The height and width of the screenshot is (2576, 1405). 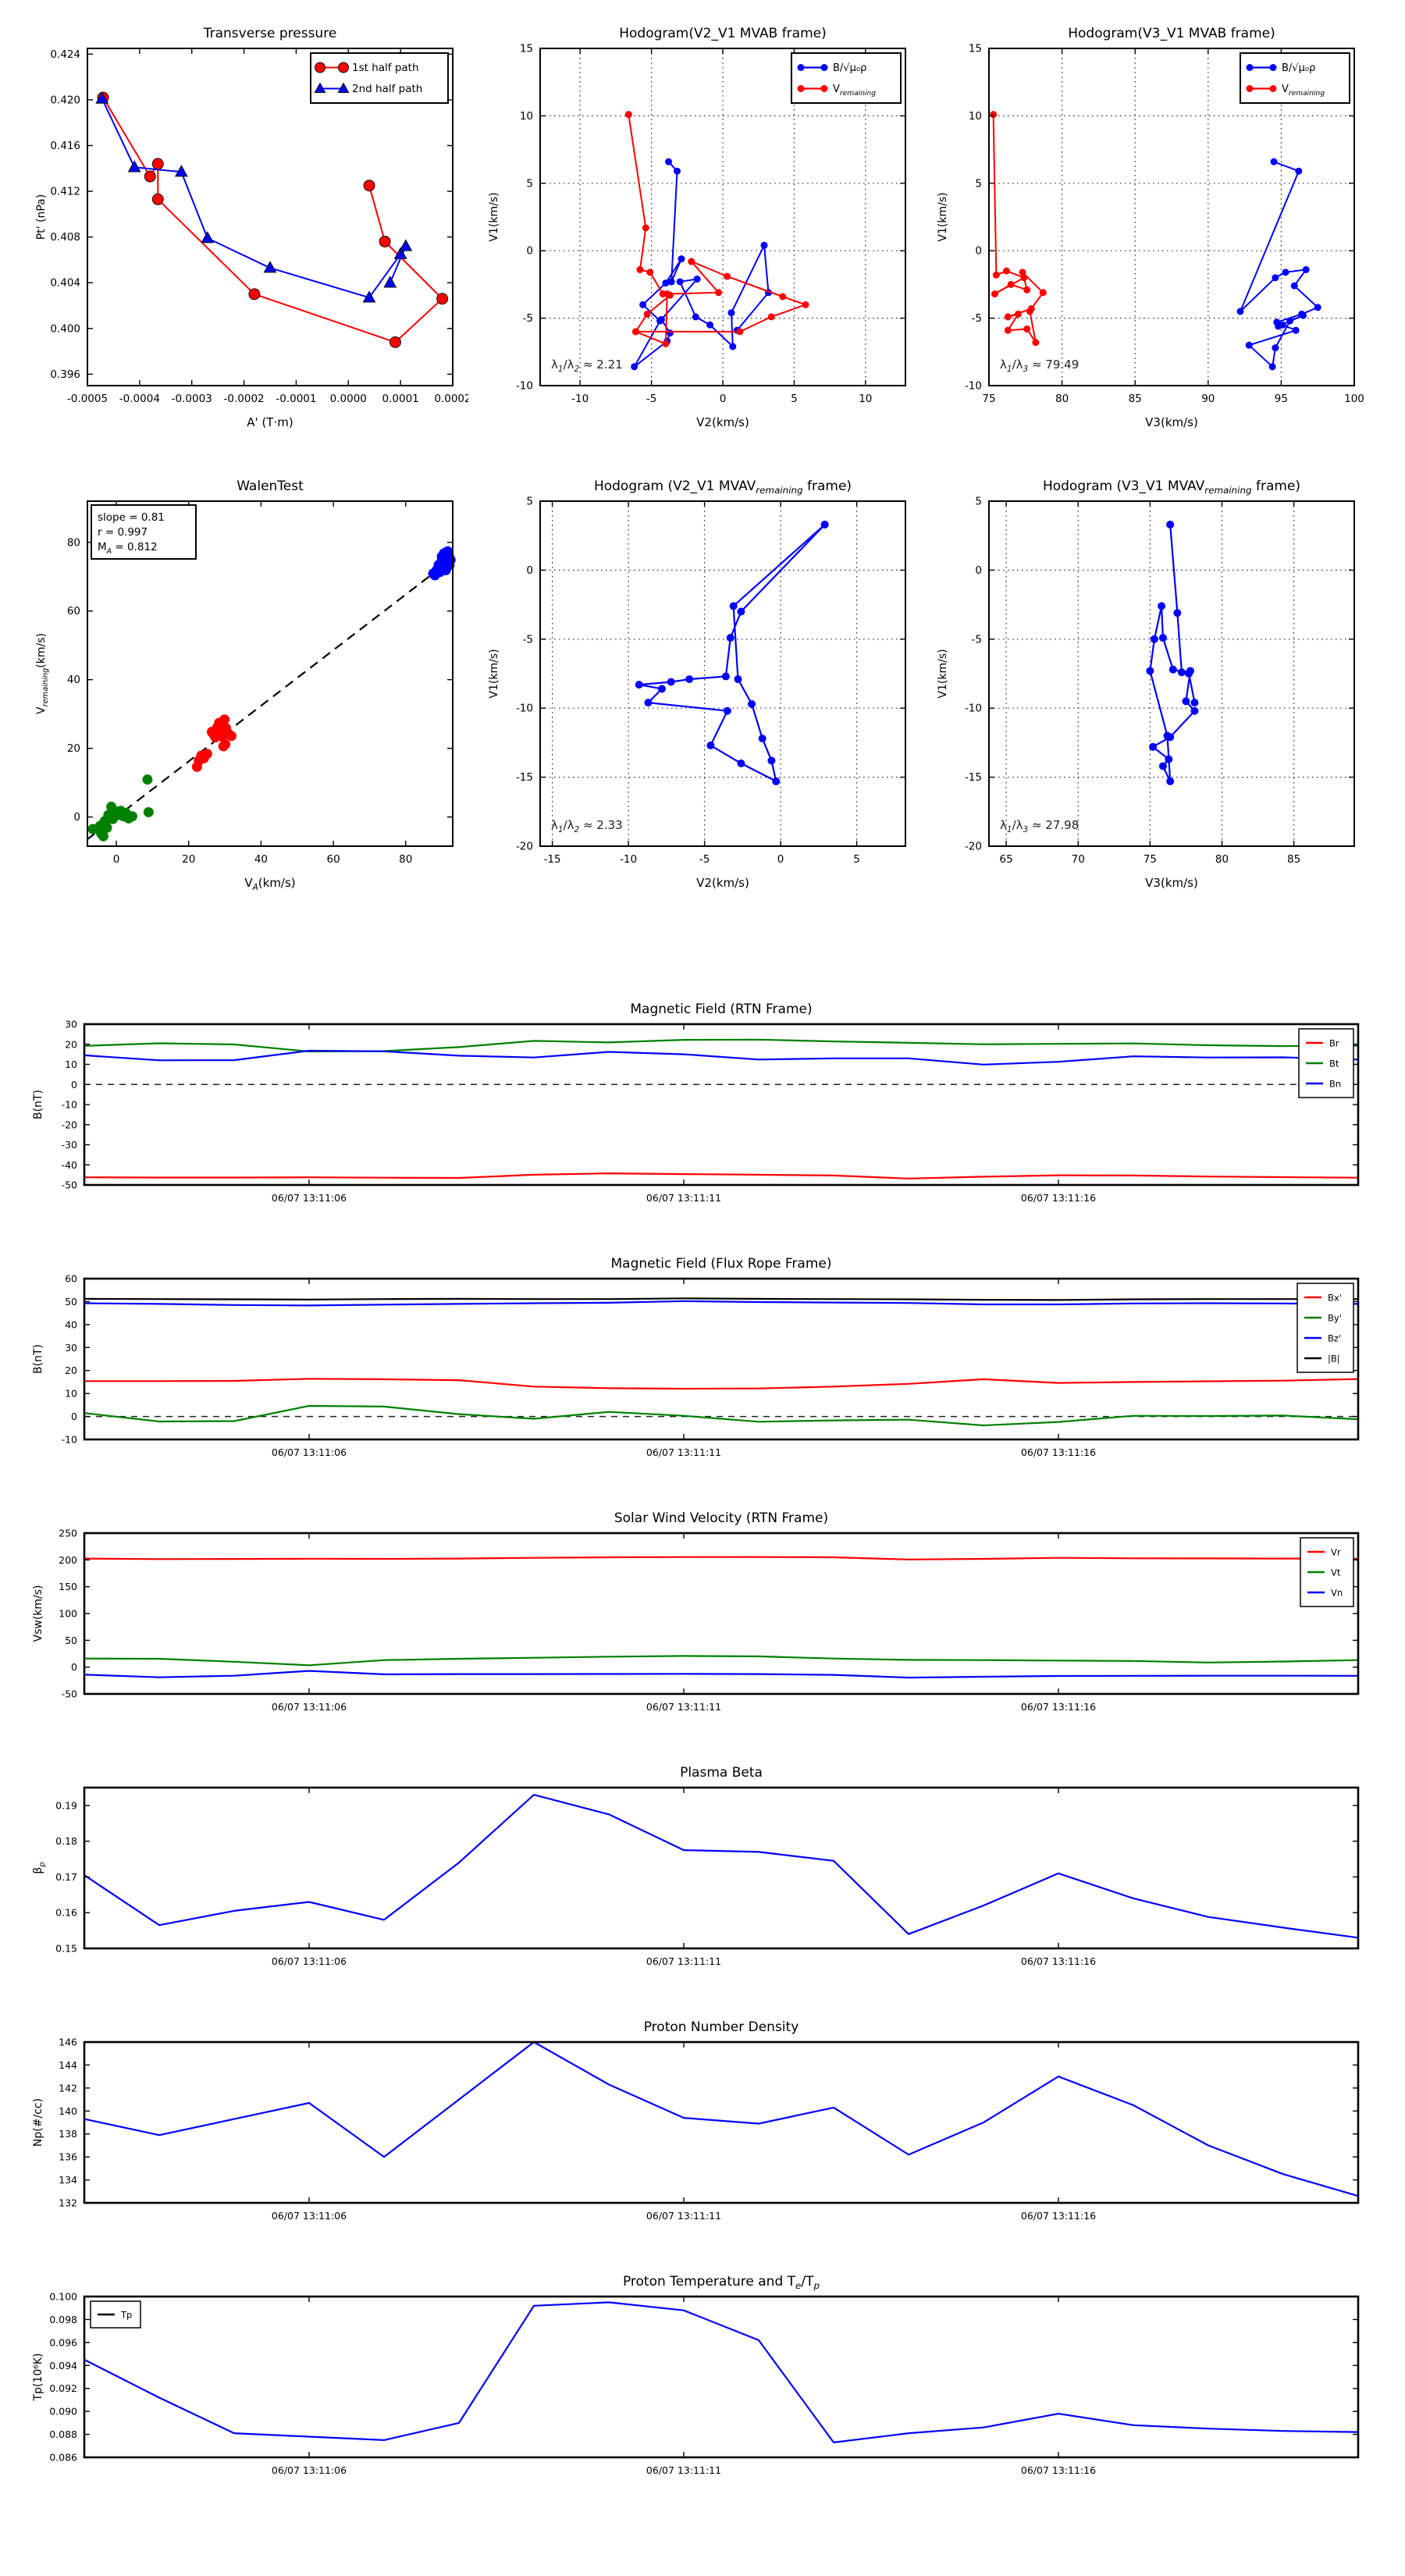 I want to click on svg-text: 80, so click(x=73, y=542).